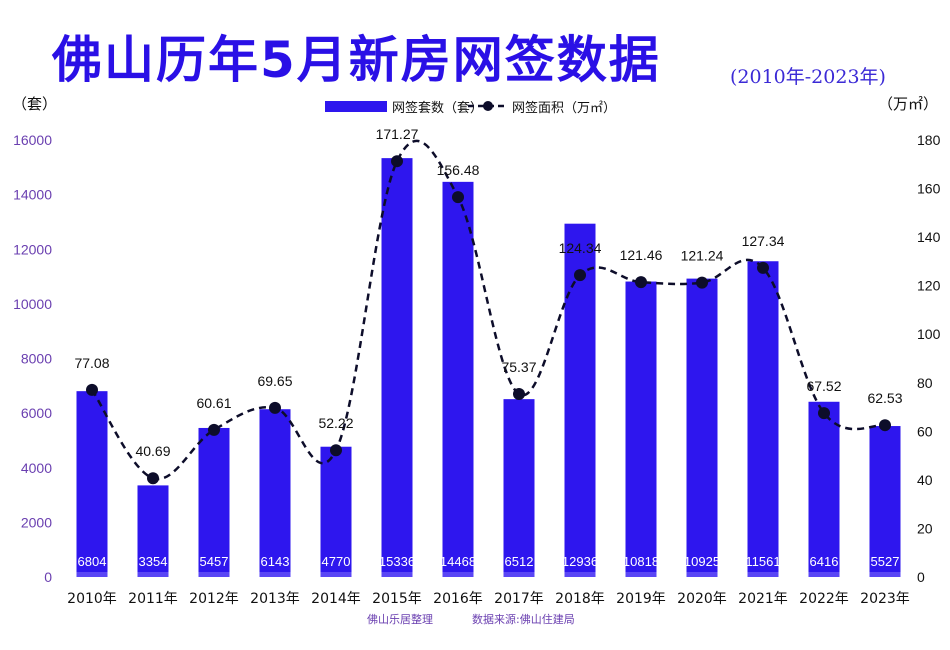 The height and width of the screenshot is (650, 950). Describe the element at coordinates (32, 304) in the screenshot. I see `left-tick-label: 10000` at that location.